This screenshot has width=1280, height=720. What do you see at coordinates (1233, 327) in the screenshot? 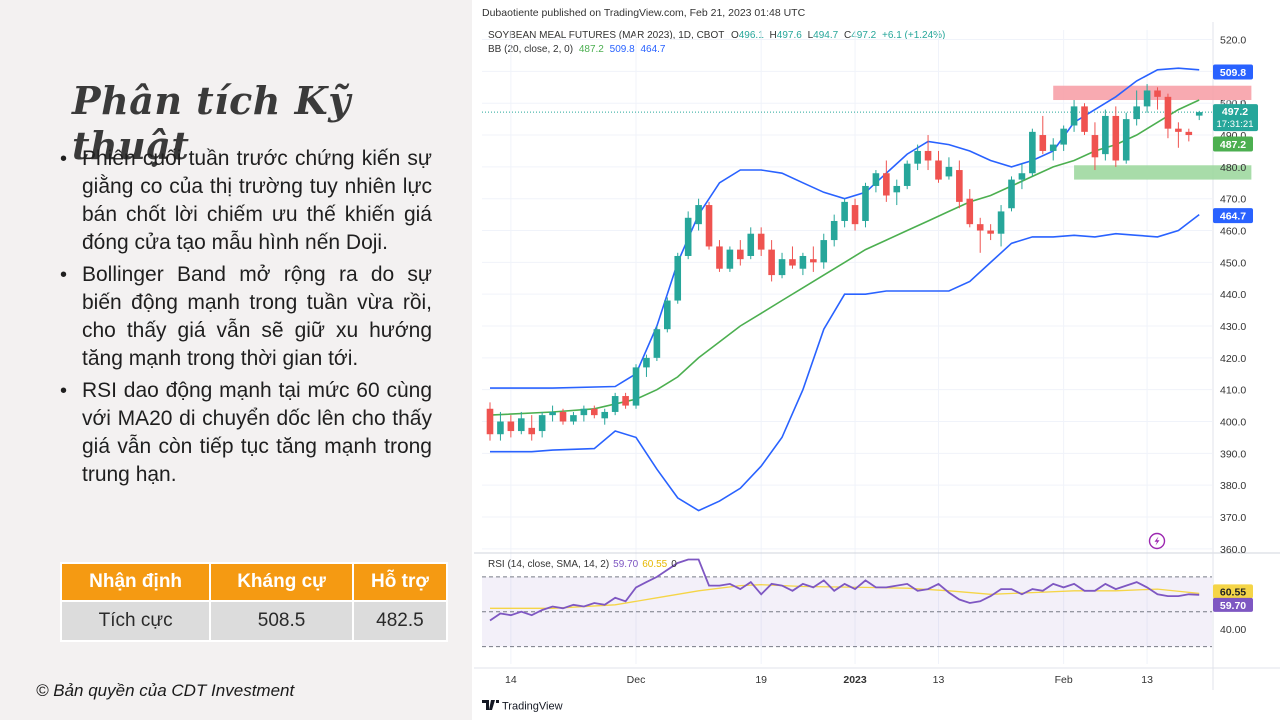
I see `price-tick-label: 430.0` at bounding box center [1233, 327].